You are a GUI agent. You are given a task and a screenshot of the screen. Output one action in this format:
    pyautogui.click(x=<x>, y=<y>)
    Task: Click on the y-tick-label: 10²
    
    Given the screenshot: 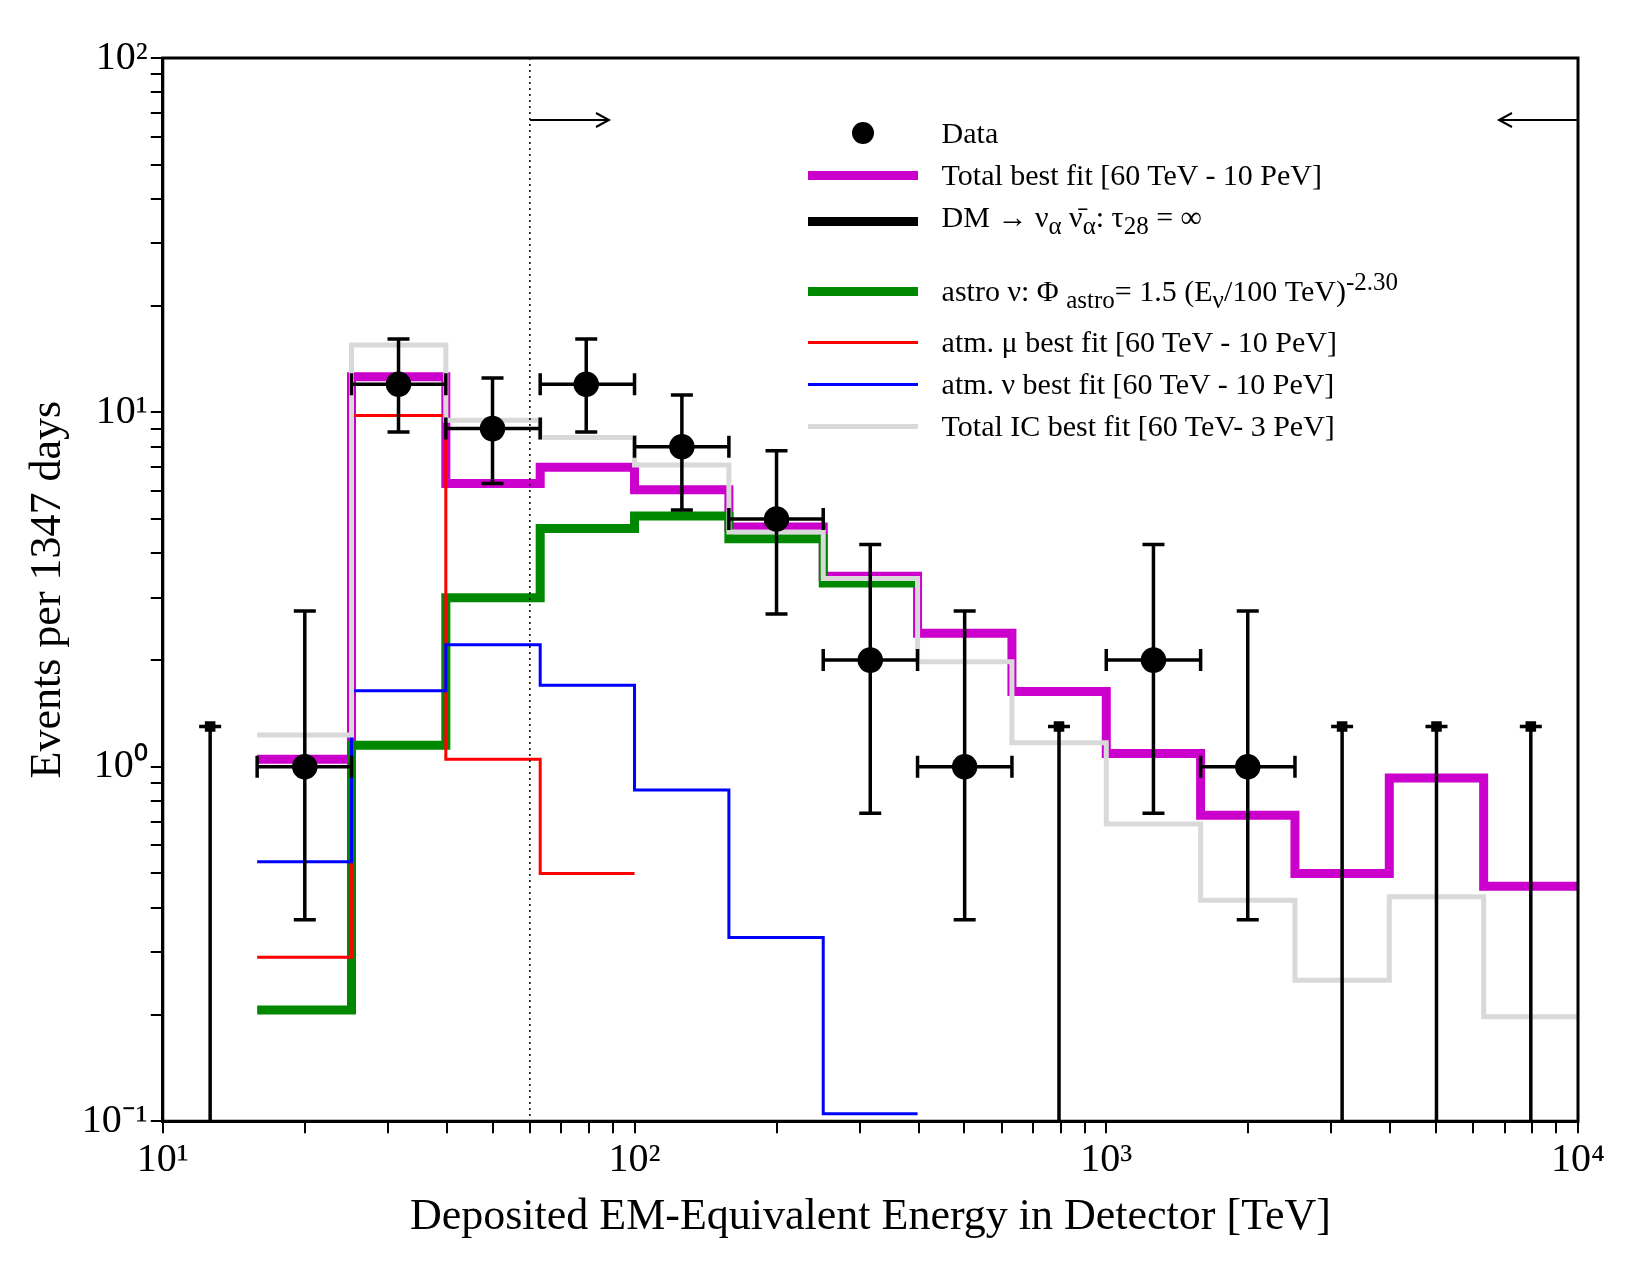 What is the action you would take?
    pyautogui.click(x=121, y=55)
    